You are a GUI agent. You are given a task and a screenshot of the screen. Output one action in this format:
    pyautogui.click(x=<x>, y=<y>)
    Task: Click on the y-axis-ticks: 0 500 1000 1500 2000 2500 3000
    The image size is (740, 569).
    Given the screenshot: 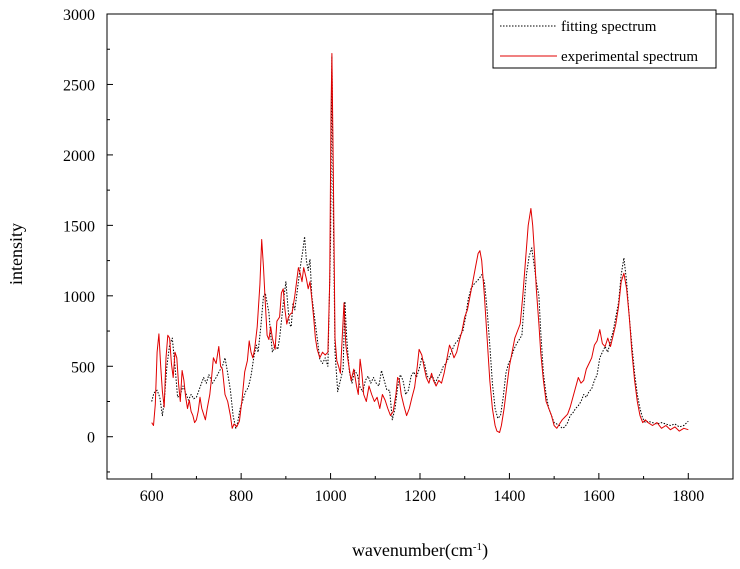 What is the action you would take?
    pyautogui.click(x=88, y=240)
    